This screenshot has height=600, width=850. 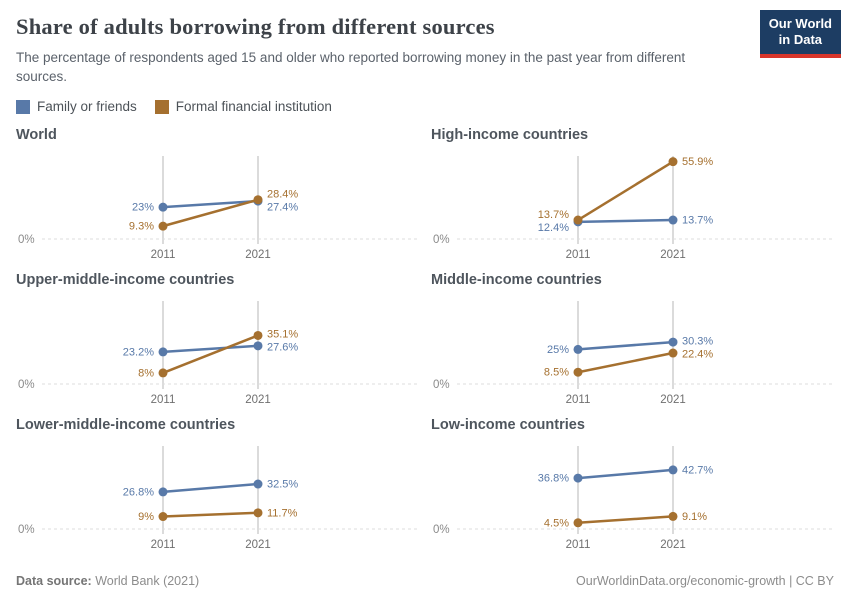 I want to click on value-label: 42.7%, so click(x=697, y=471).